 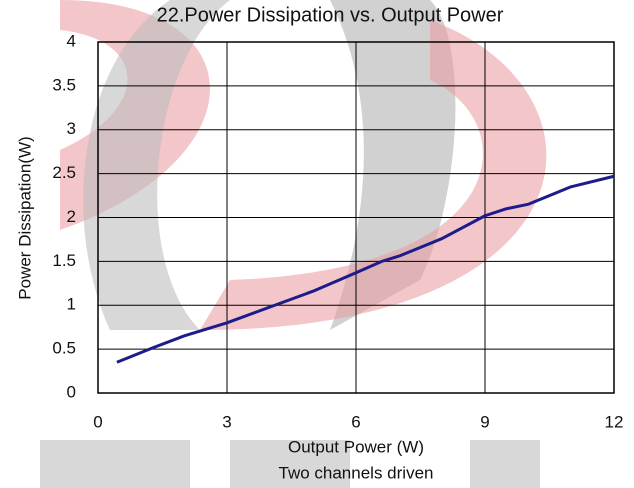 What do you see at coordinates (71, 216) in the screenshot?
I see `y-tick-label: 2` at bounding box center [71, 216].